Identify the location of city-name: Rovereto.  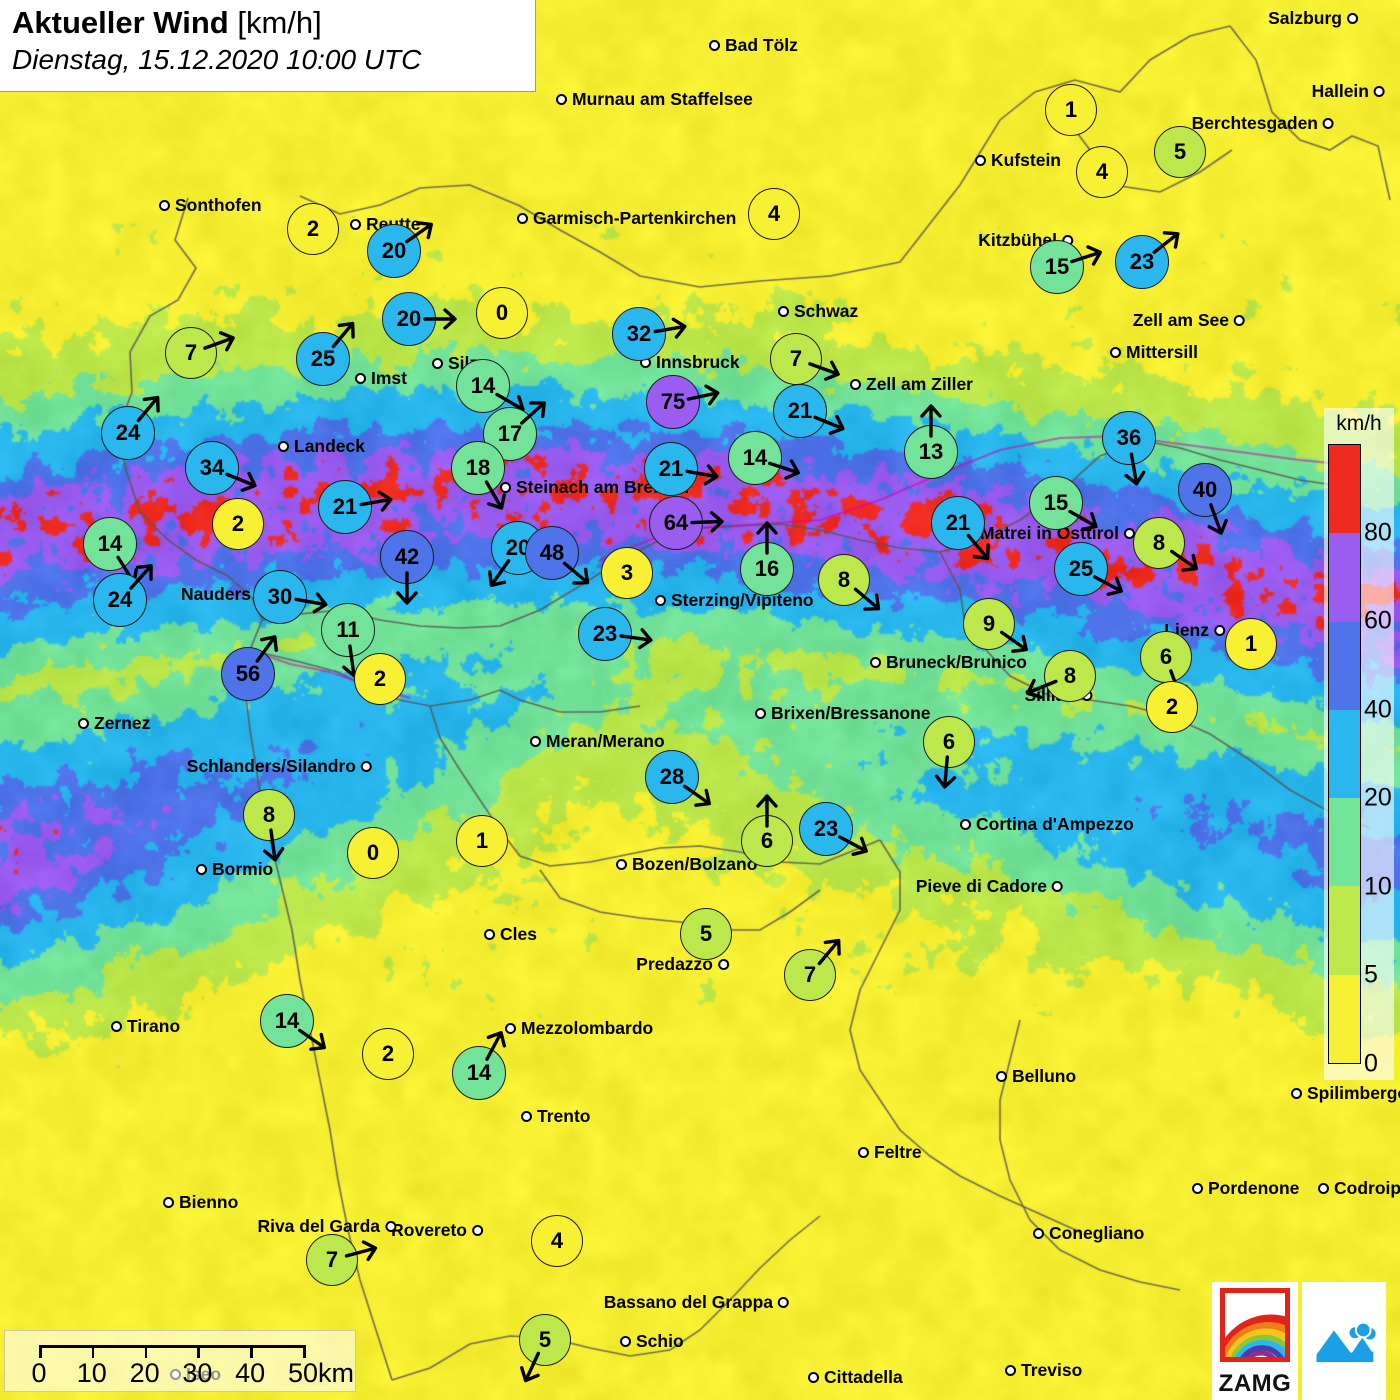
(429, 1230).